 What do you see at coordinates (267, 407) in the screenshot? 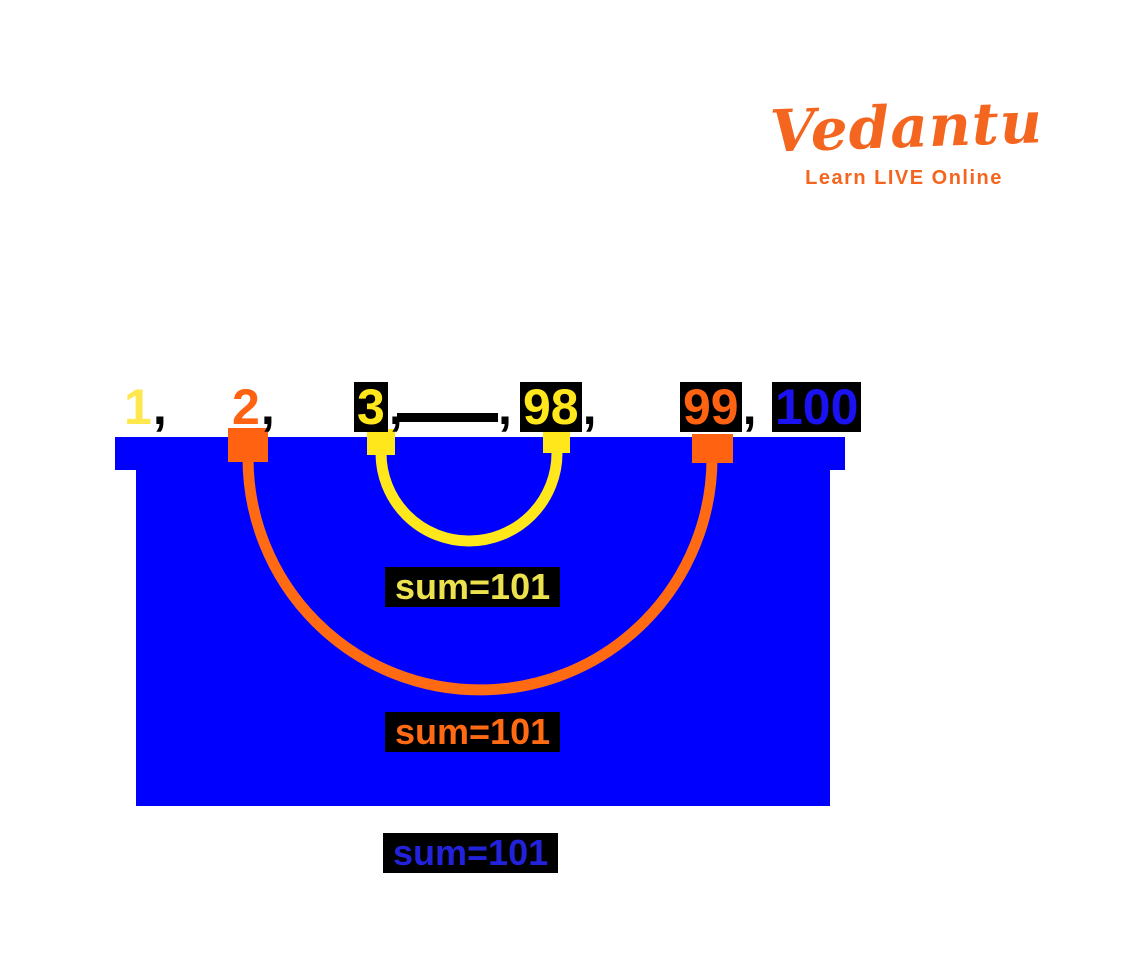
I see `number-2-comma: ,` at bounding box center [267, 407].